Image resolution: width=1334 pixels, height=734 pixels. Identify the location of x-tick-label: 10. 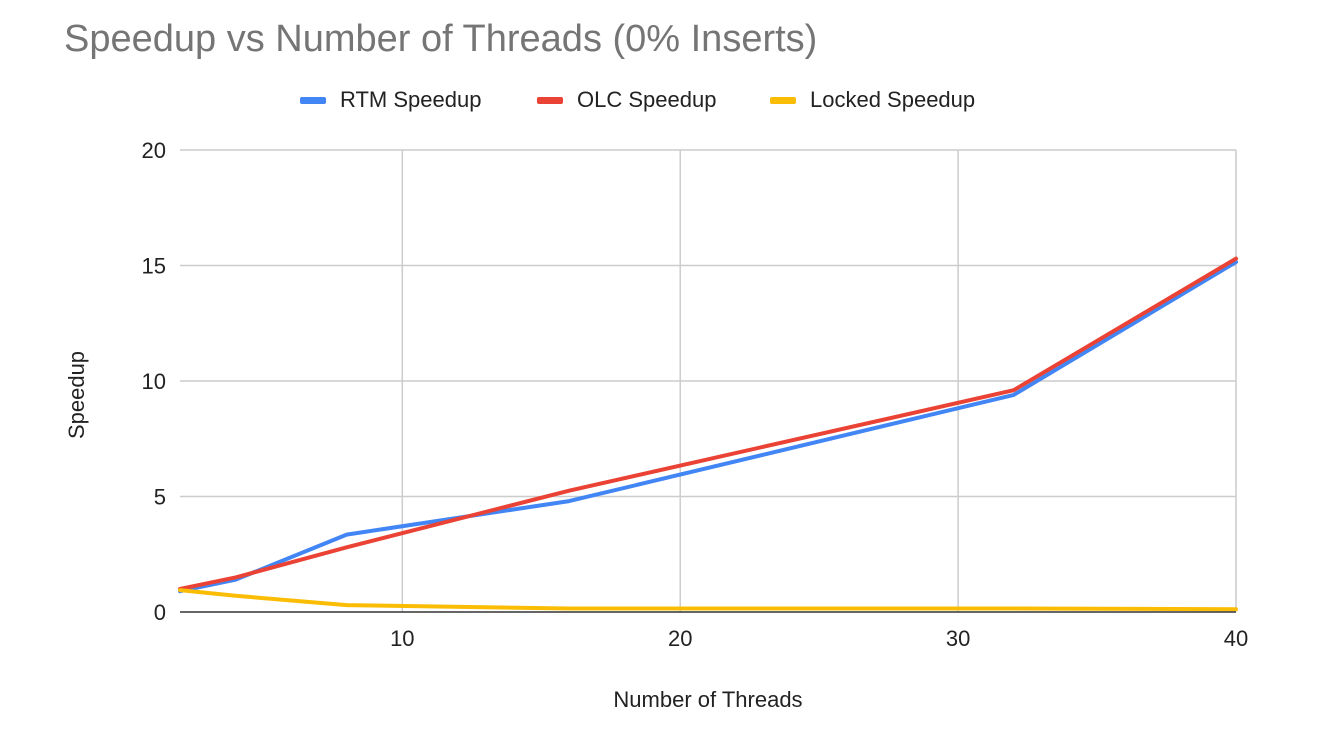
(402, 638).